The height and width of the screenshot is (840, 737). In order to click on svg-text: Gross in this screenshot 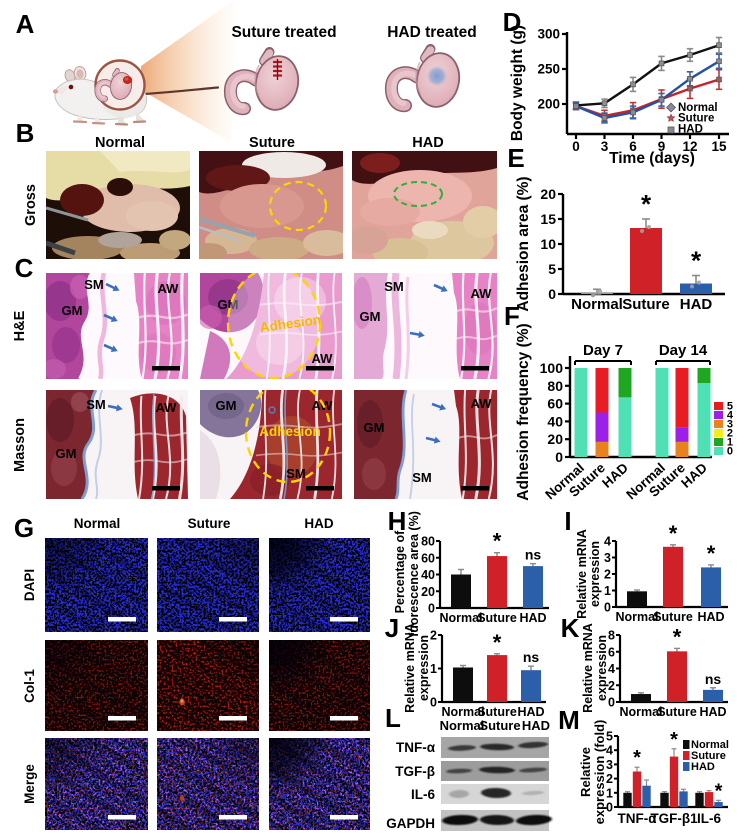, I will do `click(31, 205)`.